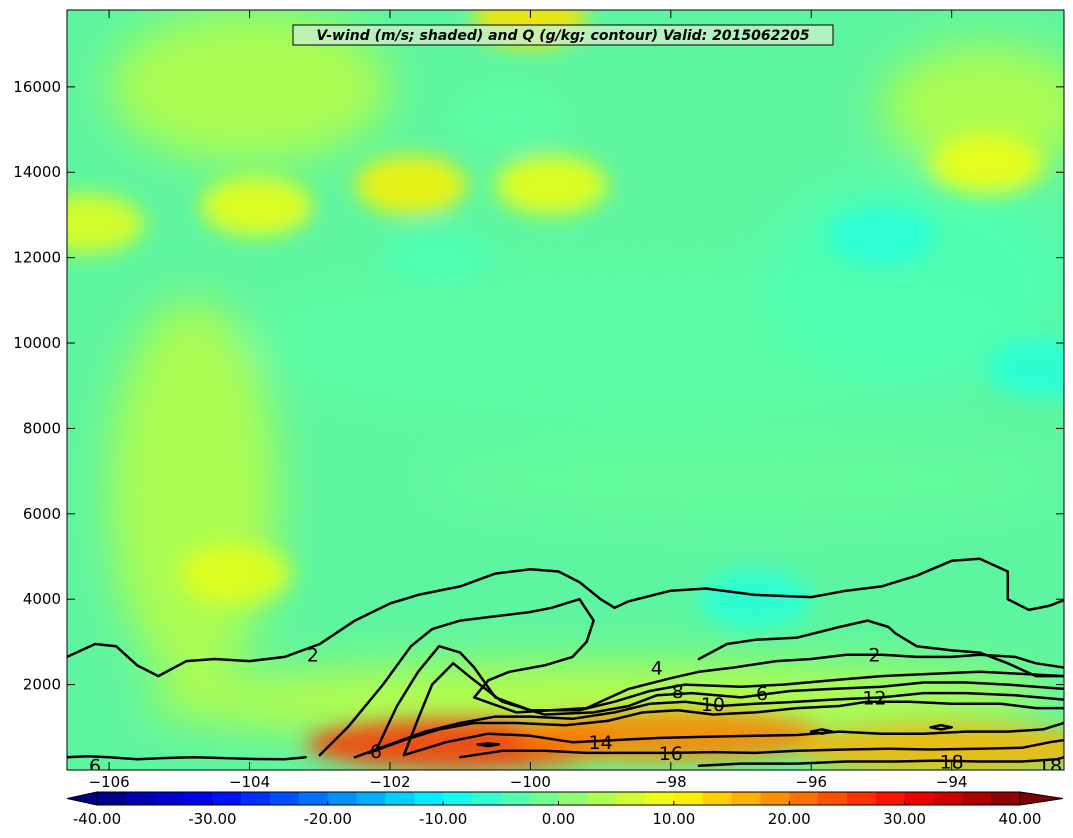 The height and width of the screenshot is (838, 1073). I want to click on x-tick-label: −96, so click(811, 782).